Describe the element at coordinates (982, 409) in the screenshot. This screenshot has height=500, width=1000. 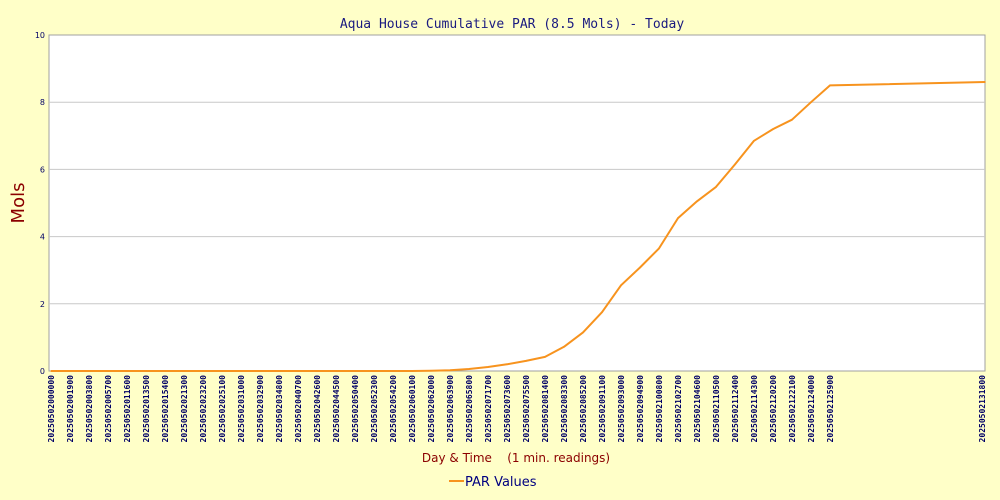
I see `x-tick-label: 20250502131800` at that location.